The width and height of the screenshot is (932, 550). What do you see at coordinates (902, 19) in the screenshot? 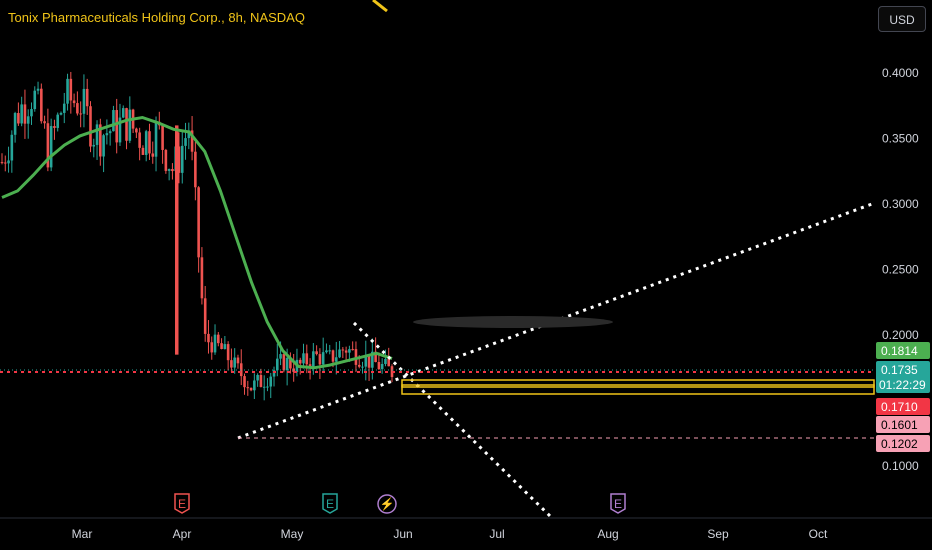
I see `currency-button: USD` at bounding box center [902, 19].